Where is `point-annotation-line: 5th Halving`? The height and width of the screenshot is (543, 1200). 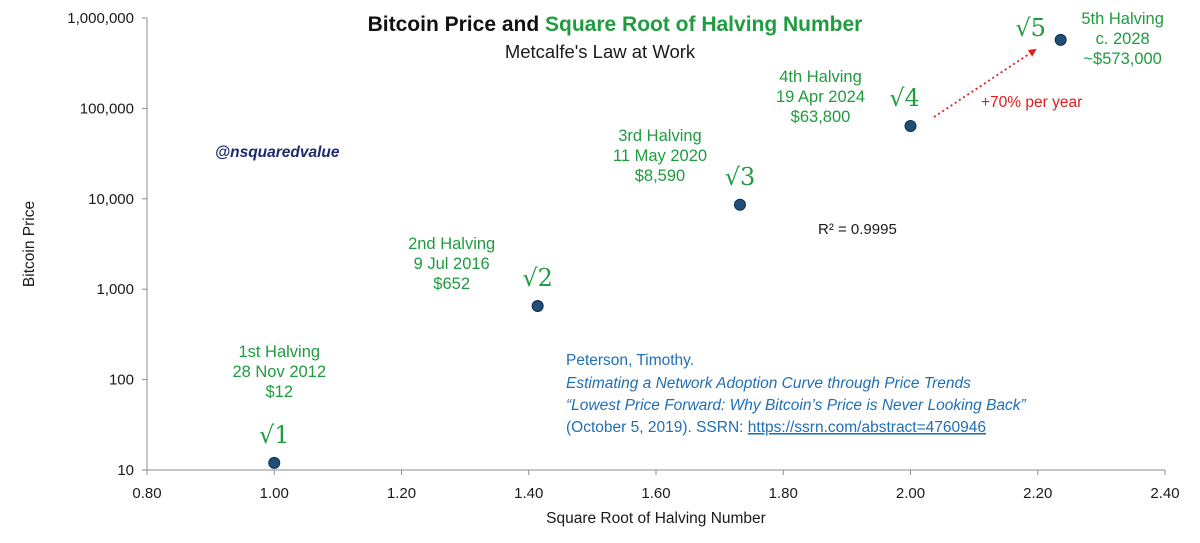
point-annotation-line: 5th Halving is located at coordinates (1122, 19).